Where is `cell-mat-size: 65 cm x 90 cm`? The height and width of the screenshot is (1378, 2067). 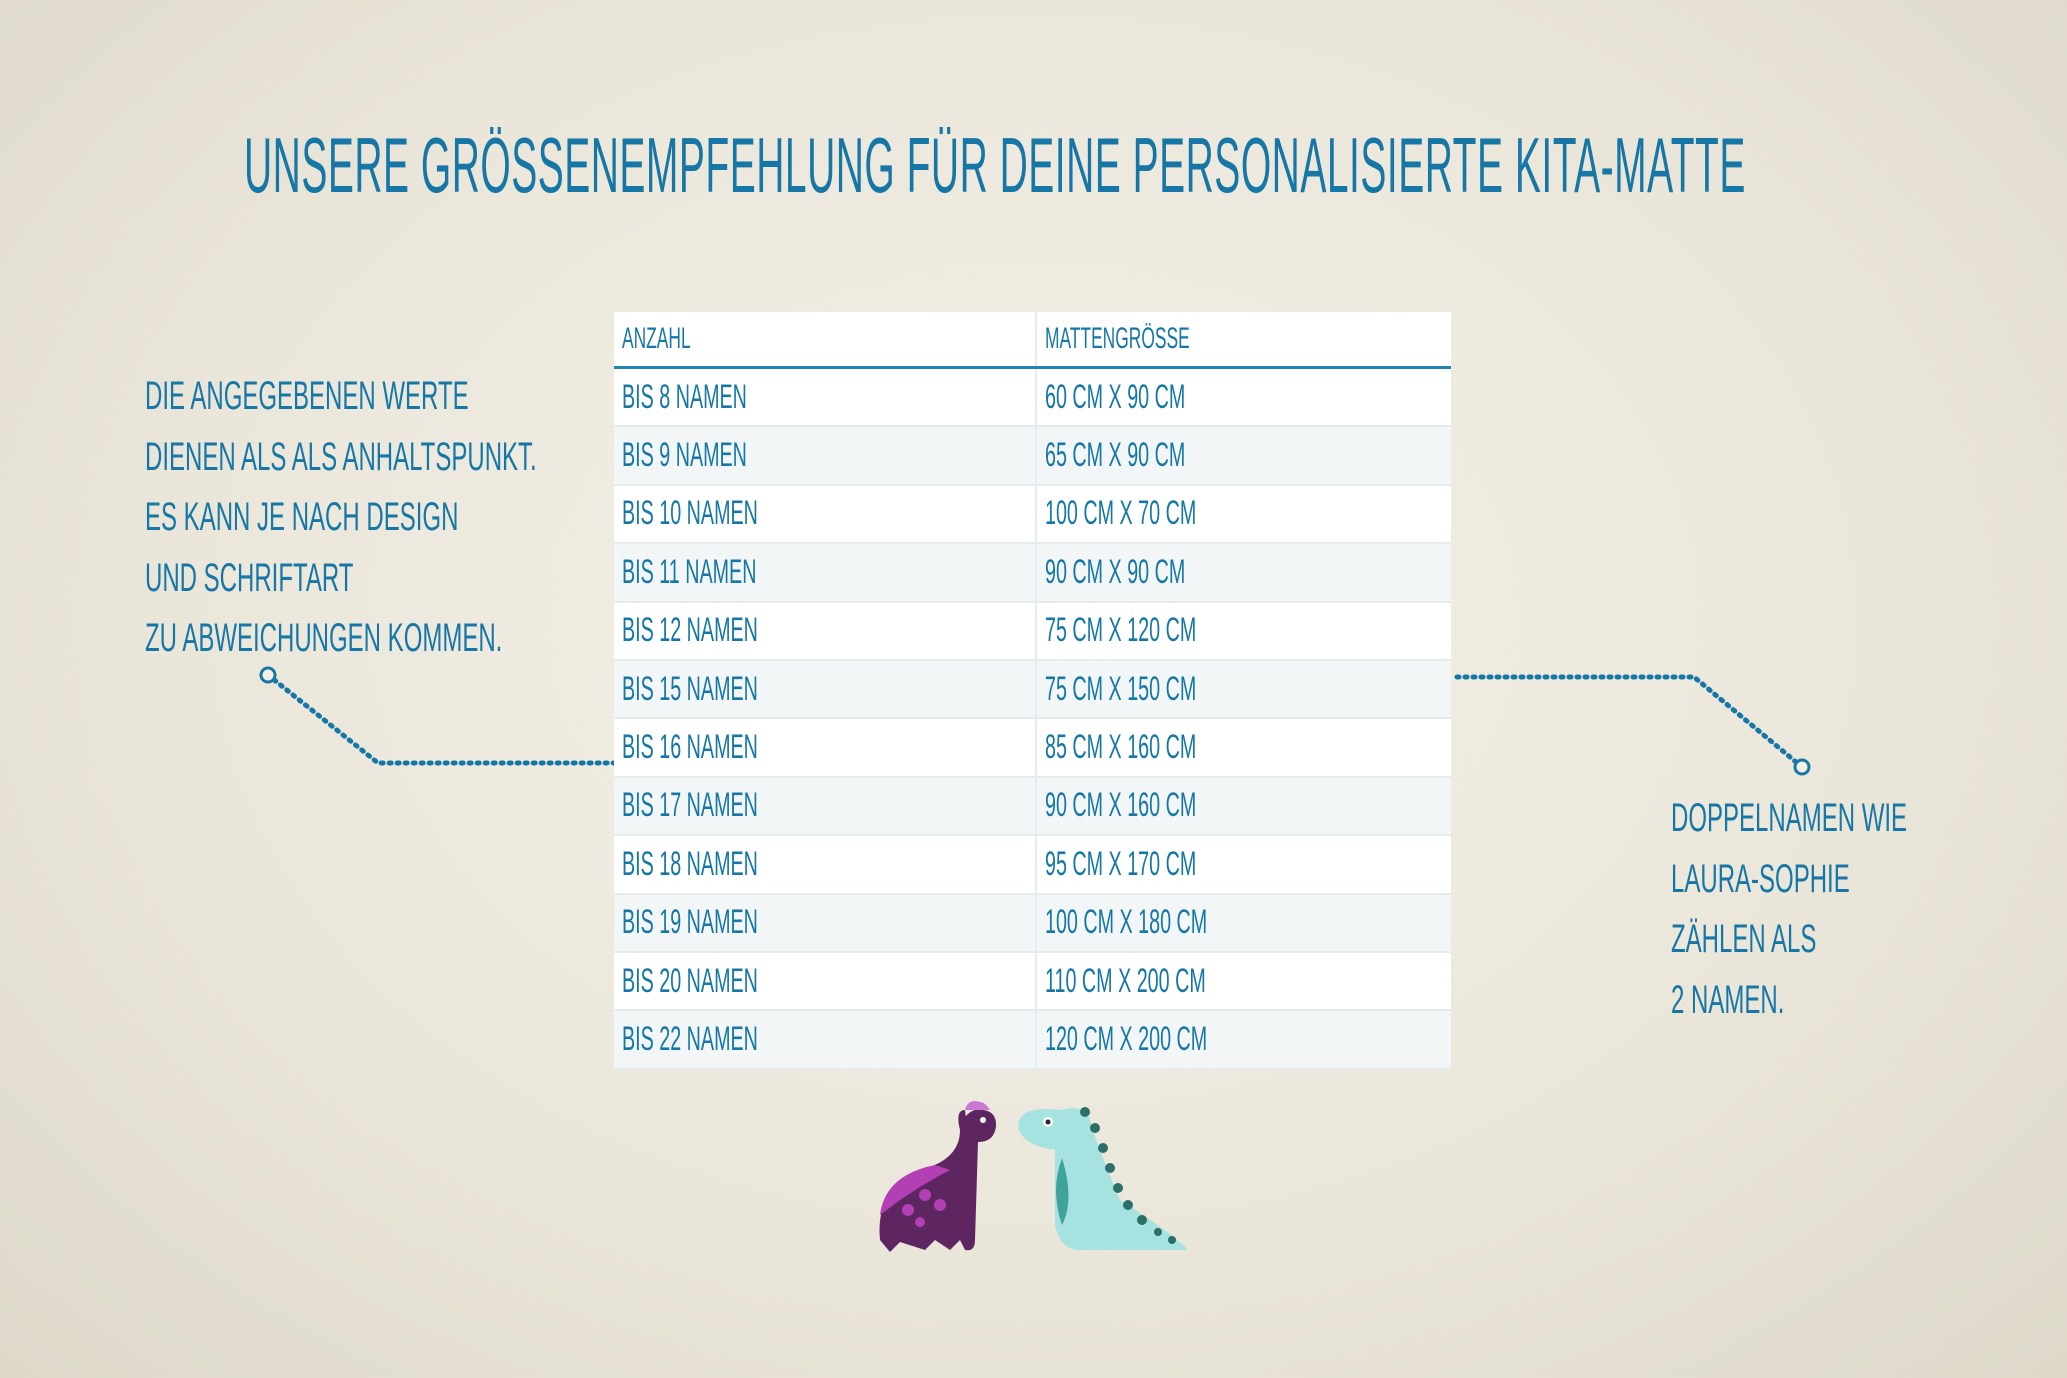 cell-mat-size: 65 cm x 90 cm is located at coordinates (1243, 455).